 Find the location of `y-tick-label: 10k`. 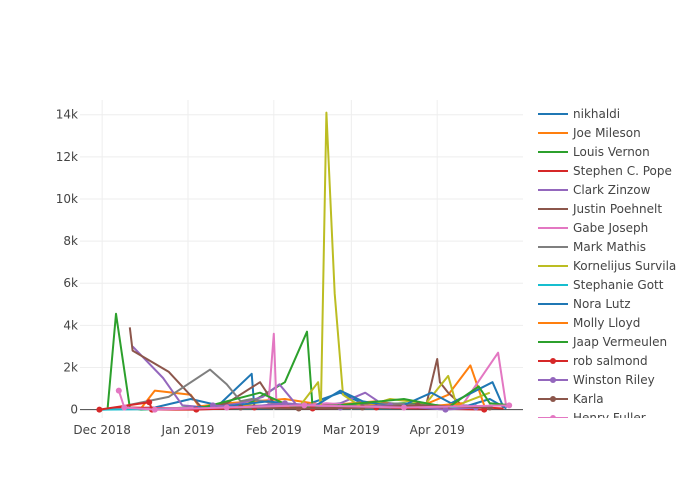

y-tick-label: 10k is located at coordinates (67, 199).